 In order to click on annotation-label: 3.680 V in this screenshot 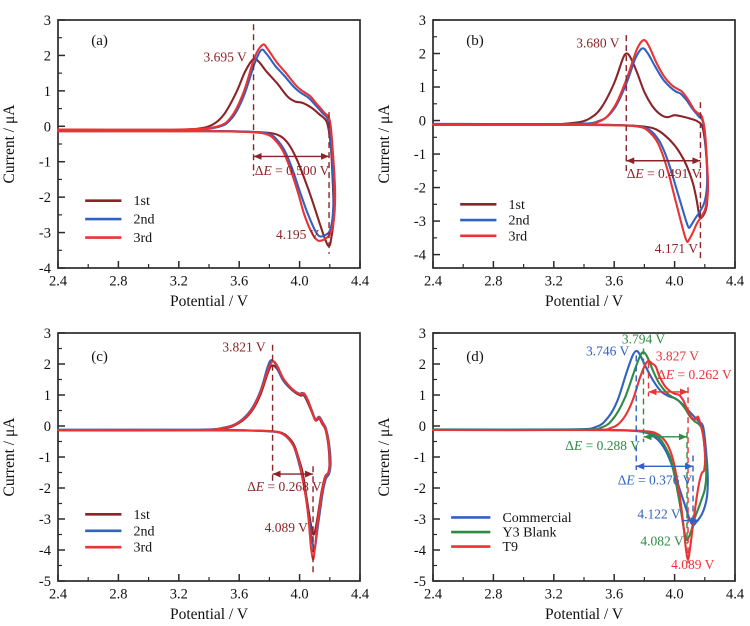, I will do `click(598, 42)`.